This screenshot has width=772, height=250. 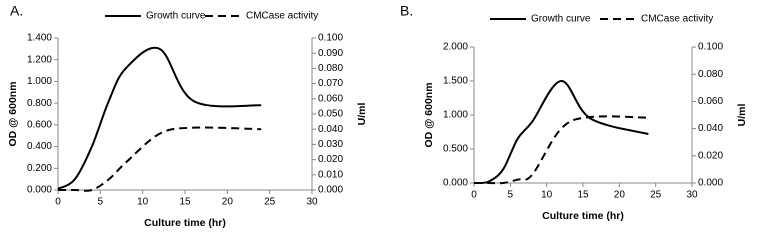 I want to click on y-tick-label: 1.200, so click(x=39, y=59).